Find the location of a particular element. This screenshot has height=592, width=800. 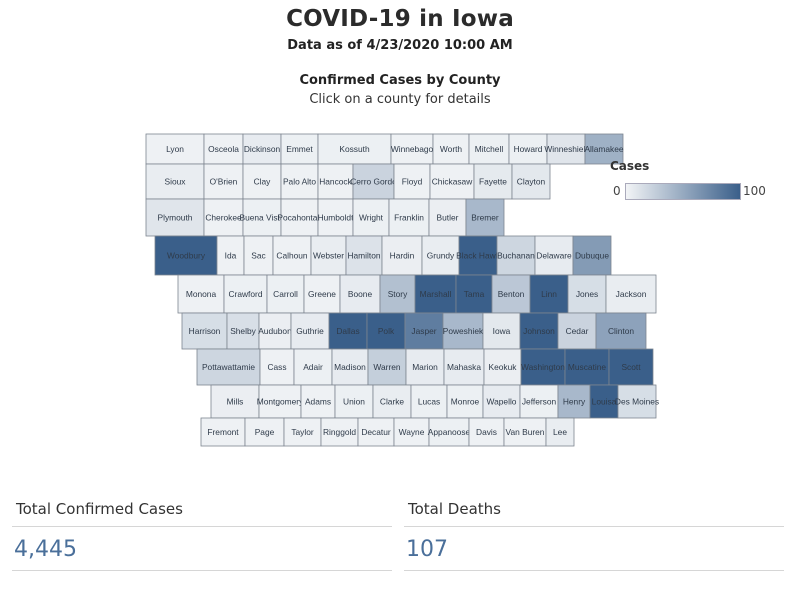

county-wapello: Wapello is located at coordinates (501, 401).